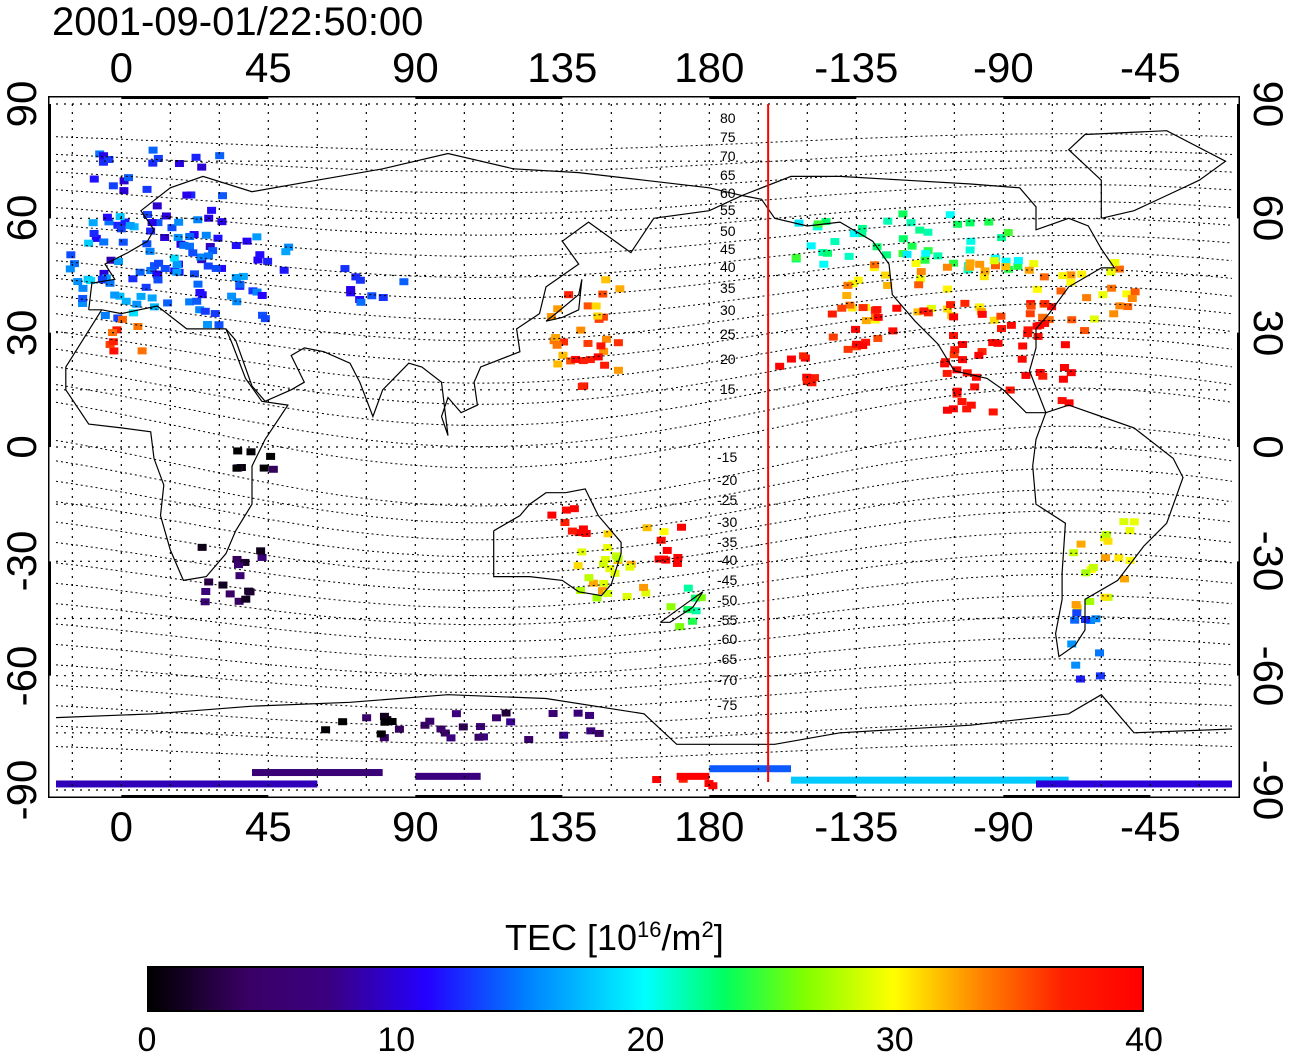  What do you see at coordinates (22, 676) in the screenshot?
I see `latitude-tick-label: -60` at bounding box center [22, 676].